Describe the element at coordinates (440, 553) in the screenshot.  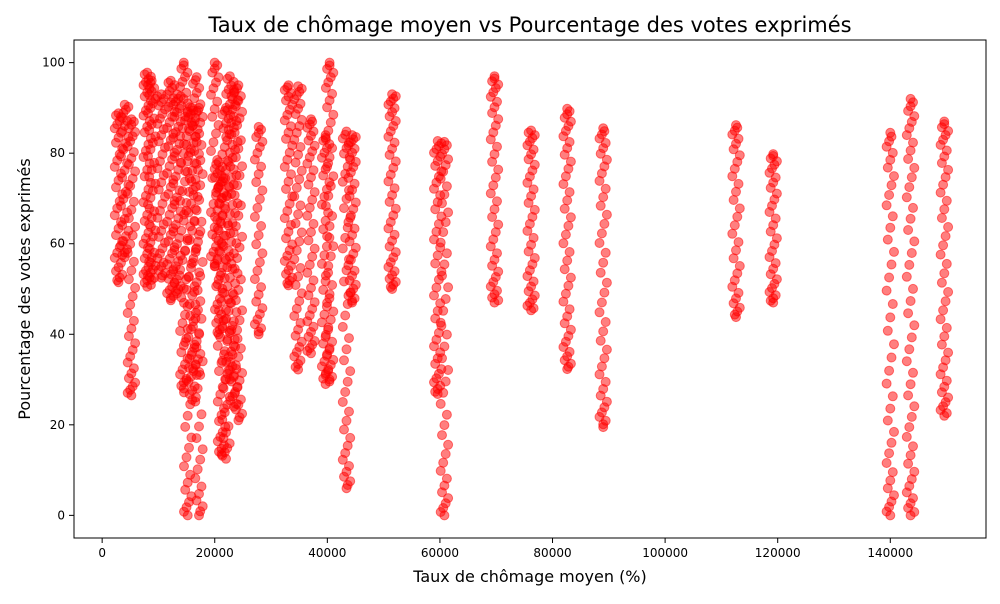
I see `x-tick-label: 60000` at that location.